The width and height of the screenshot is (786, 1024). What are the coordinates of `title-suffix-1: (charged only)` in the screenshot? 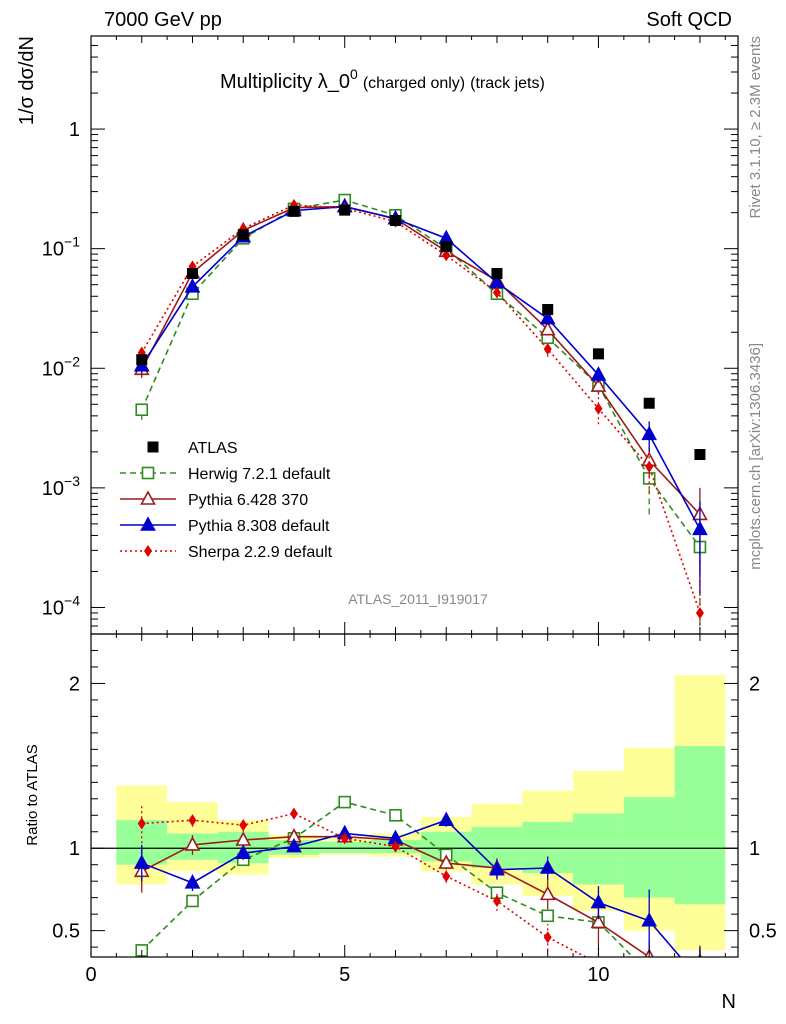 It's located at (414, 83).